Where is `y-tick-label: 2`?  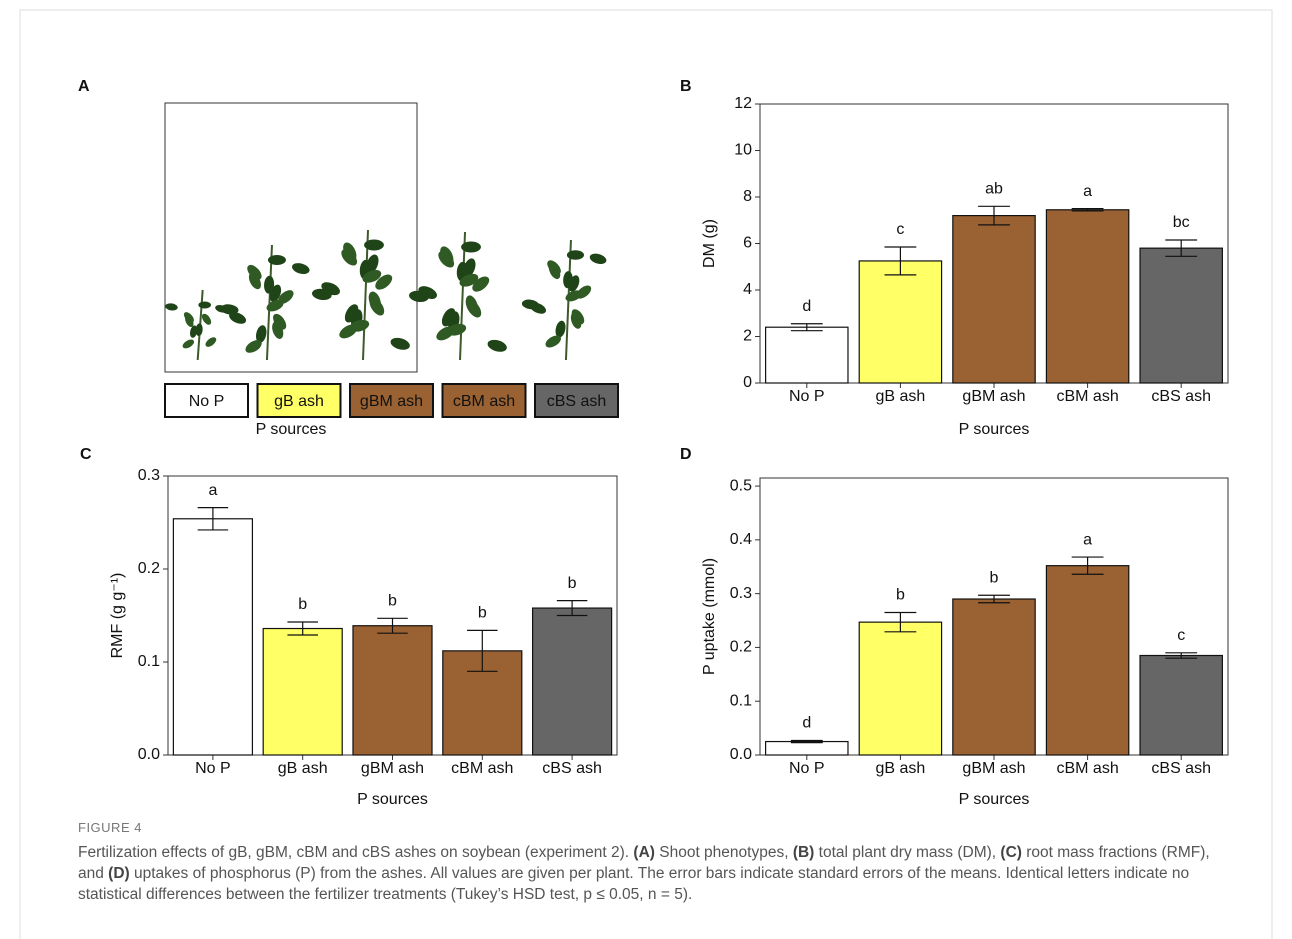
y-tick-label: 2 is located at coordinates (747, 336).